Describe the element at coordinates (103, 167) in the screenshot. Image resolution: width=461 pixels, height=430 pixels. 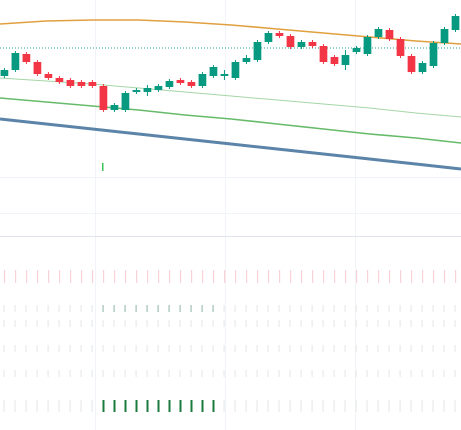
I see `signal-tick` at that location.